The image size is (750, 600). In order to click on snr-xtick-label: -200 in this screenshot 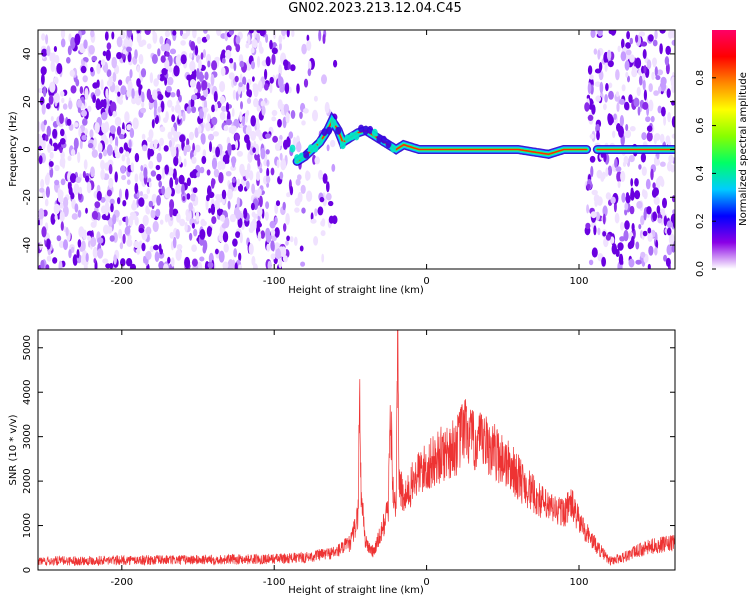, I will do `click(121, 582)`.